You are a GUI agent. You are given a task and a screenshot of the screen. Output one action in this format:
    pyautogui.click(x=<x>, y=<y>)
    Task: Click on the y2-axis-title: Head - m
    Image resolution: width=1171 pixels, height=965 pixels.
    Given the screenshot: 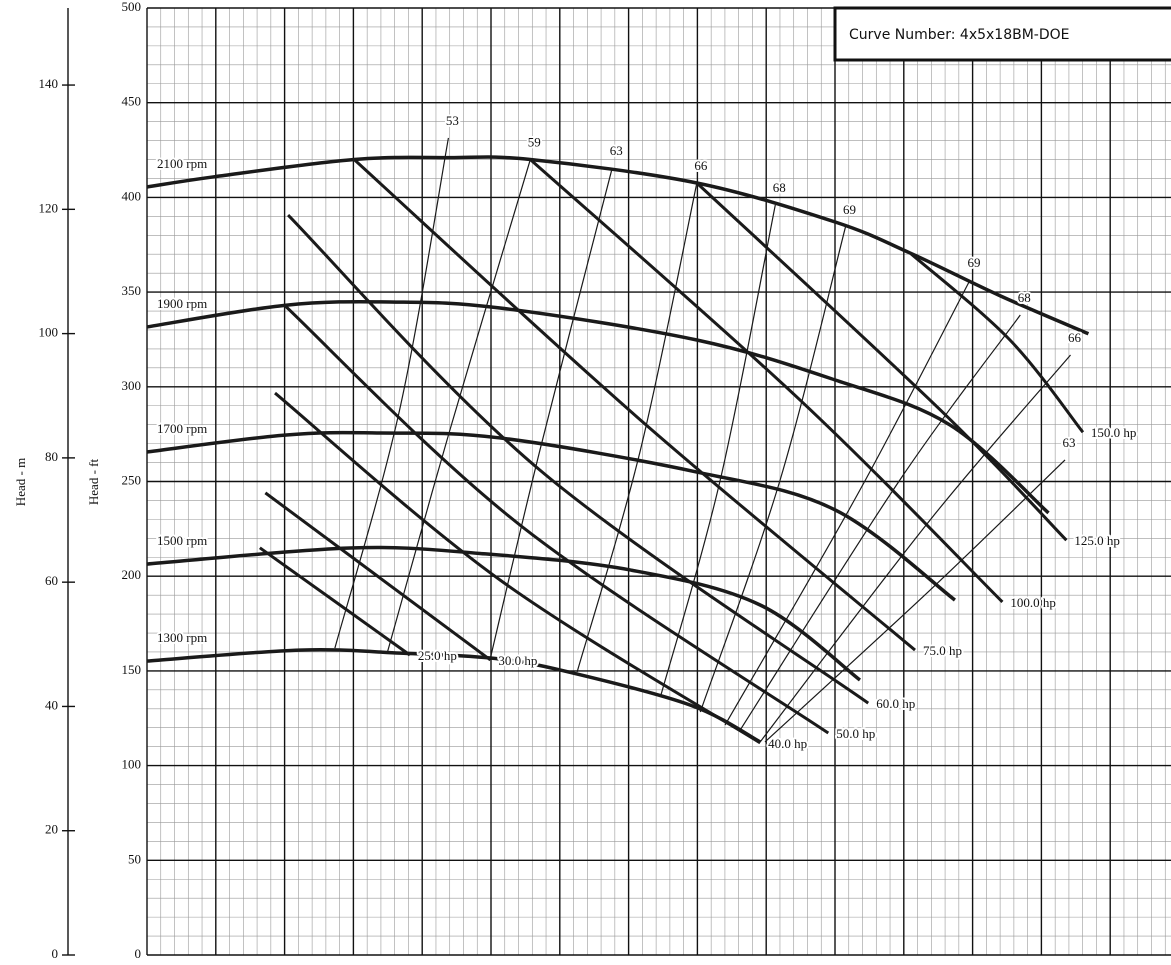 What is the action you would take?
    pyautogui.click(x=20, y=482)
    